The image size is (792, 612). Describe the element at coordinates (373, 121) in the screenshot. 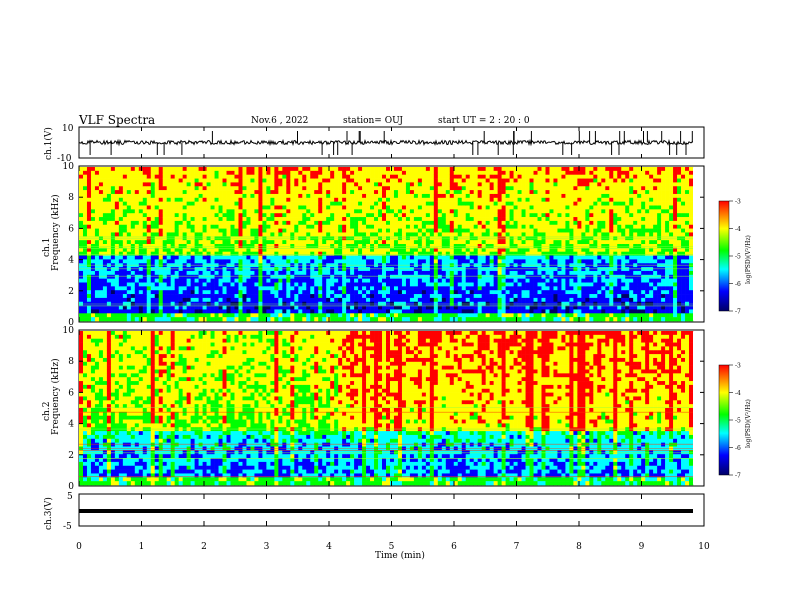

I see `station-label: station= OUJ` at that location.